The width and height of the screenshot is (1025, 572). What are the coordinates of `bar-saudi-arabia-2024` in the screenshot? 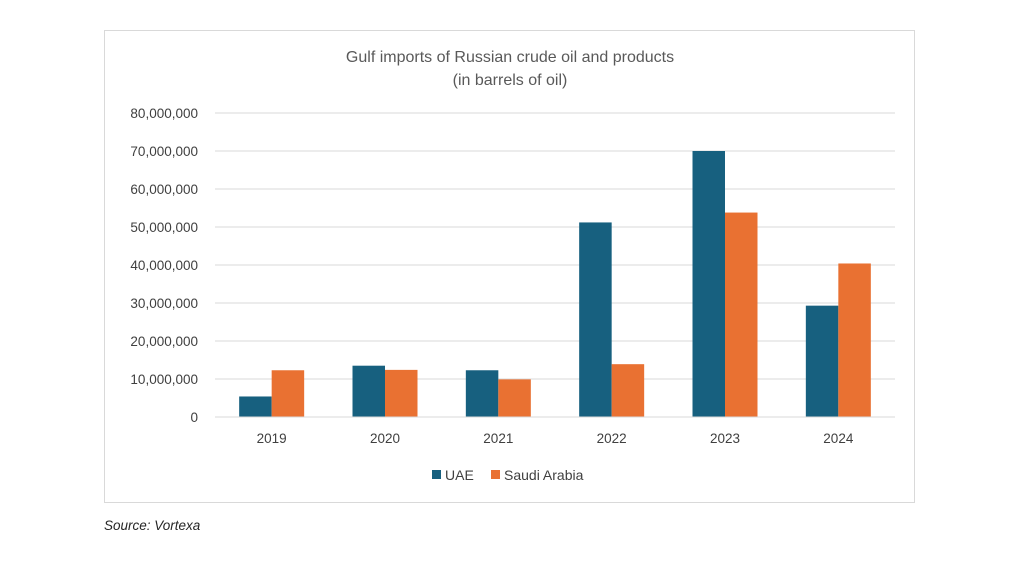 It's located at (854, 340).